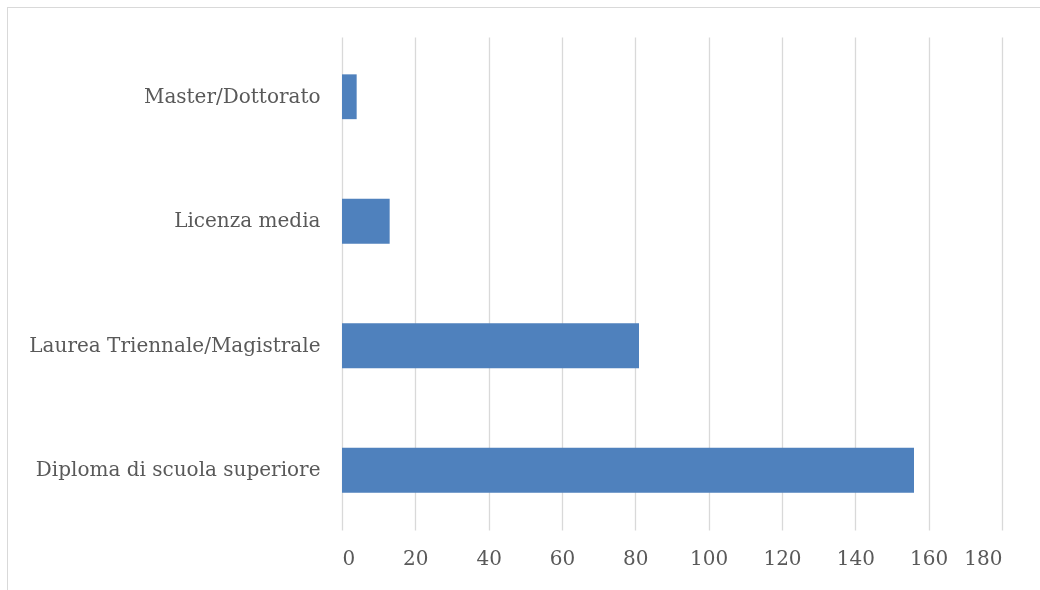  What do you see at coordinates (855, 557) in the screenshot?
I see `x-tick-label: 140` at bounding box center [855, 557].